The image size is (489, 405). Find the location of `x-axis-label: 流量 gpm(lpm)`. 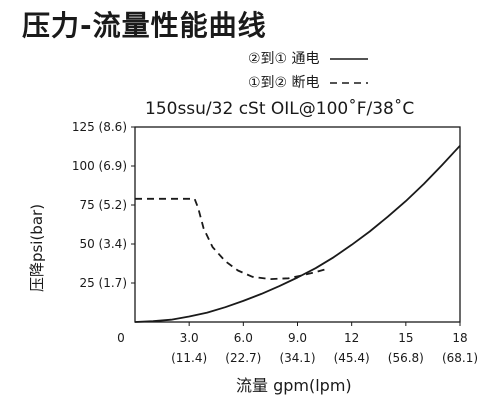

x-axis-label: 流量 gpm(lpm) is located at coordinates (294, 385).